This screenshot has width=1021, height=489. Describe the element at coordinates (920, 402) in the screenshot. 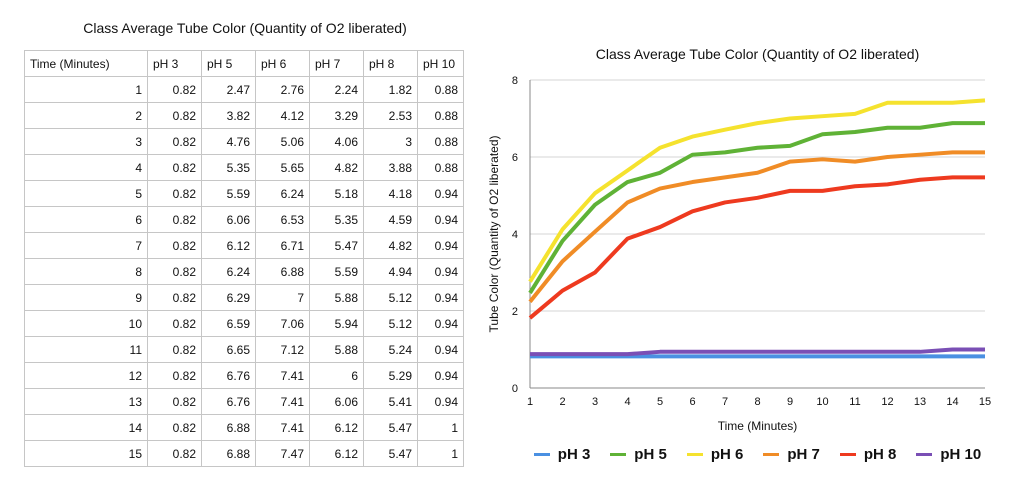

I see `x-tick-label: 13` at that location.